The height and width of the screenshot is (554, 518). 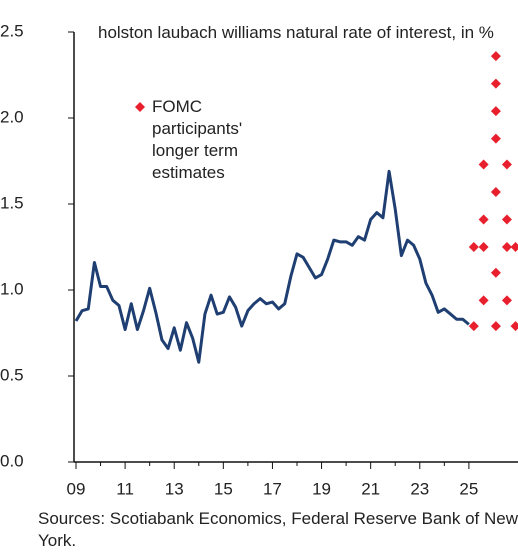 What do you see at coordinates (468, 488) in the screenshot?
I see `x-tick-label: 25` at bounding box center [468, 488].